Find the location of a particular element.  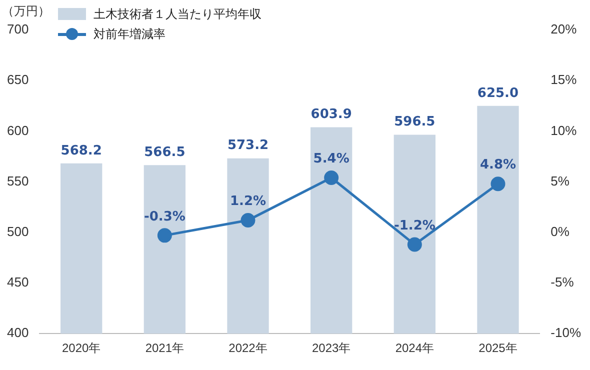

legend-label: 対前年増減率 is located at coordinates (130, 34).